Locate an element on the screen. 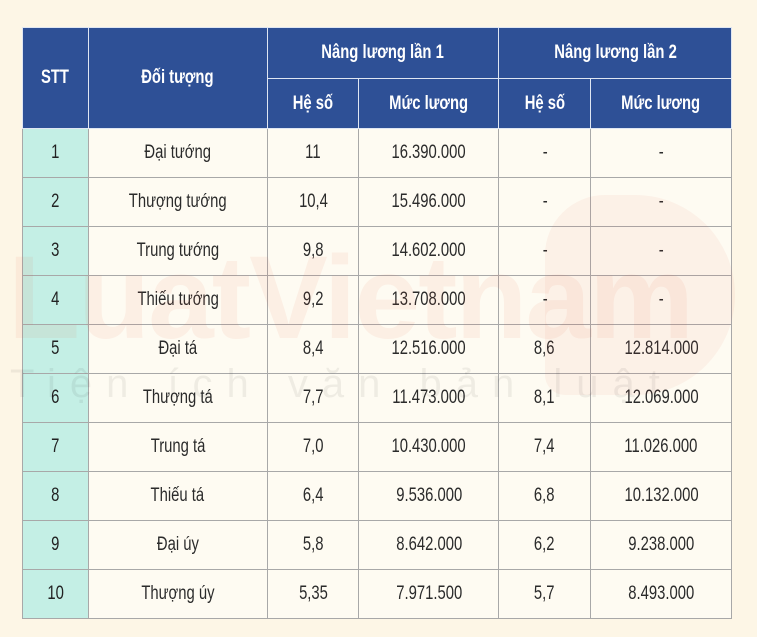 The height and width of the screenshot is (637, 757). cell-muc-luong-1: 11.473.000 is located at coordinates (429, 398).